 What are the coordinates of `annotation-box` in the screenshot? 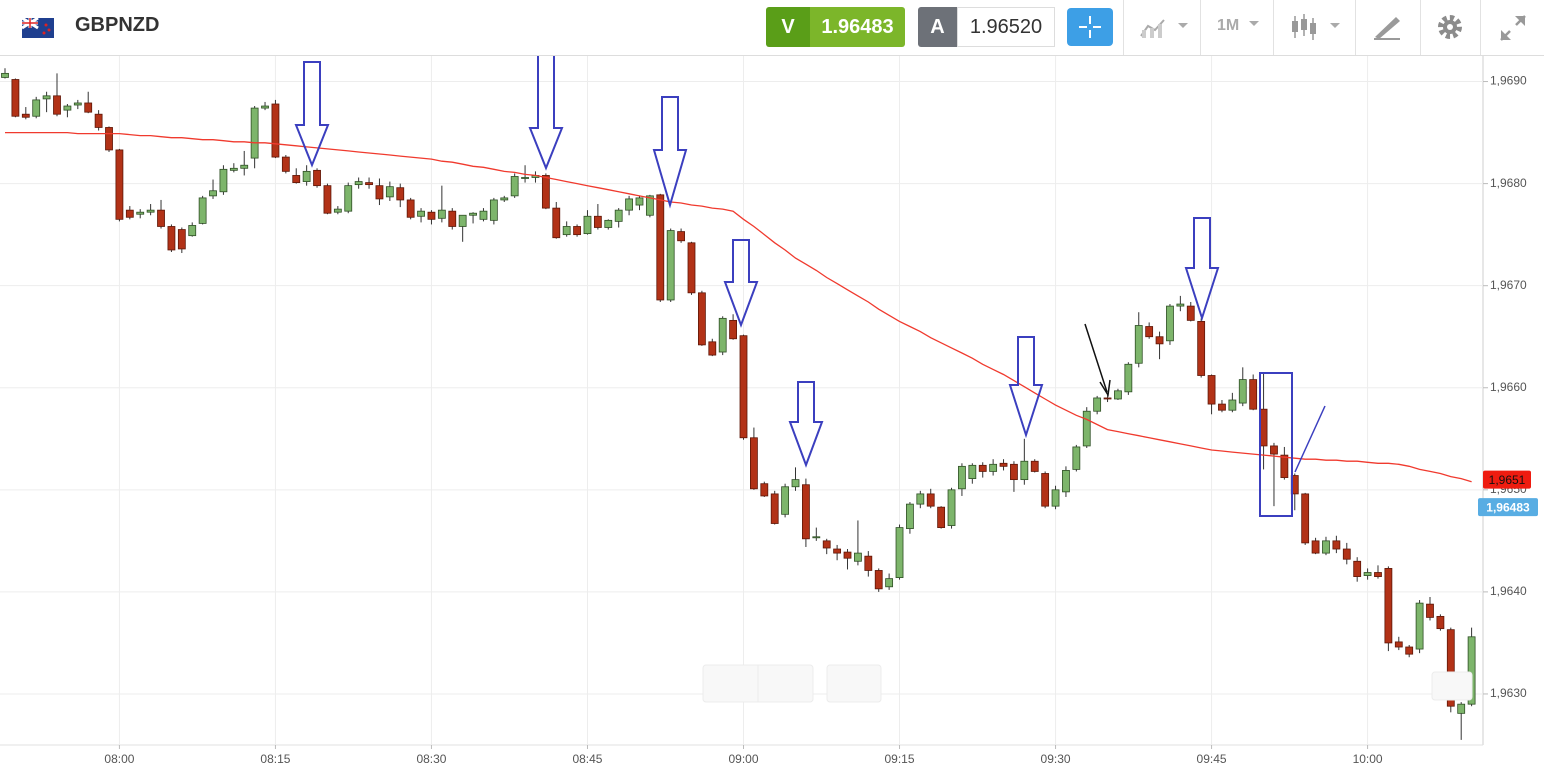 It's located at (1276, 444).